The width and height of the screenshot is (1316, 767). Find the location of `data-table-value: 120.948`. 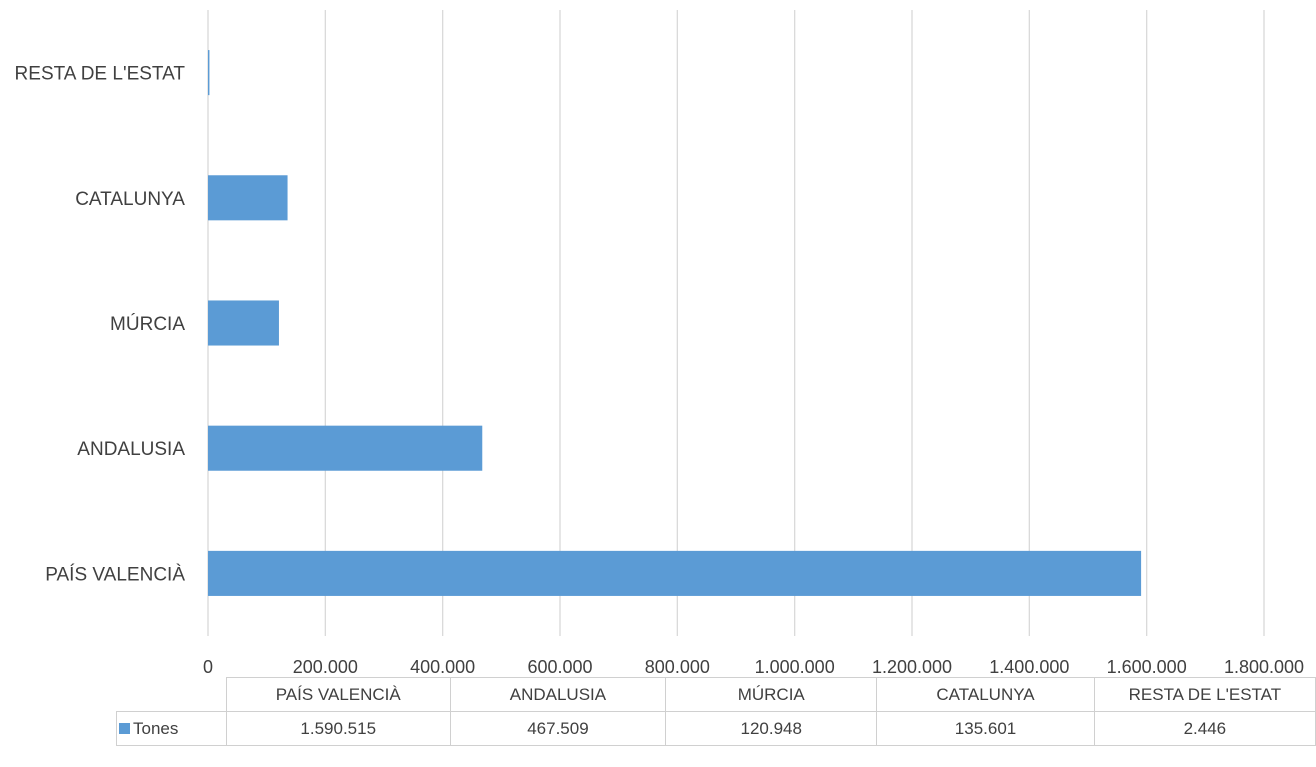

data-table-value: 120.948 is located at coordinates (771, 728).